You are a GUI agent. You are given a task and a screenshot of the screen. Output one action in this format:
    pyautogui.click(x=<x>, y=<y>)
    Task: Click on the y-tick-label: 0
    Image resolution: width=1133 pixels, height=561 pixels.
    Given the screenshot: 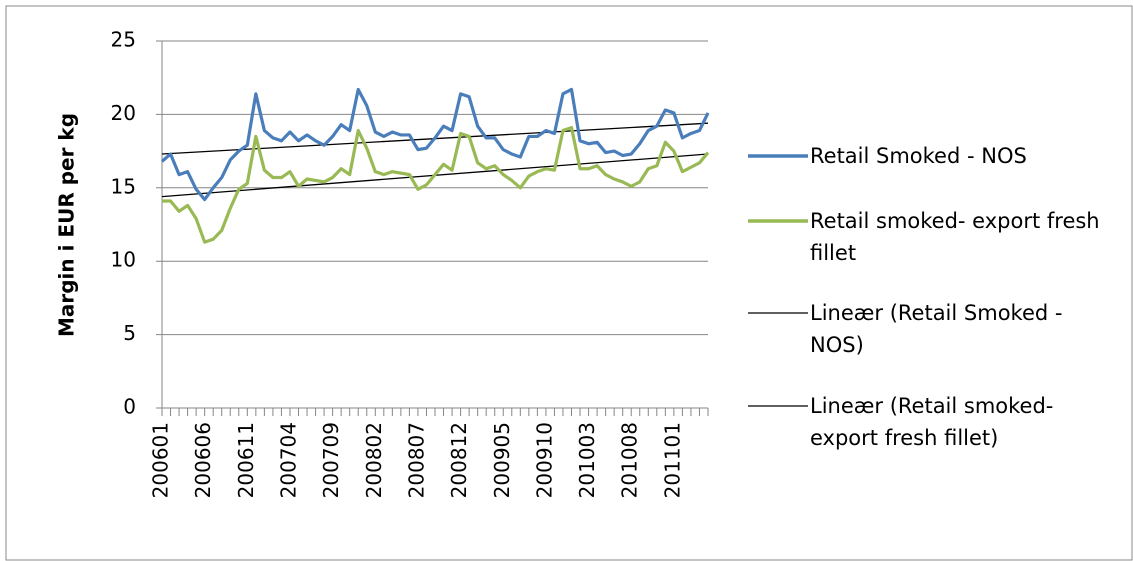 What is the action you would take?
    pyautogui.click(x=129, y=407)
    